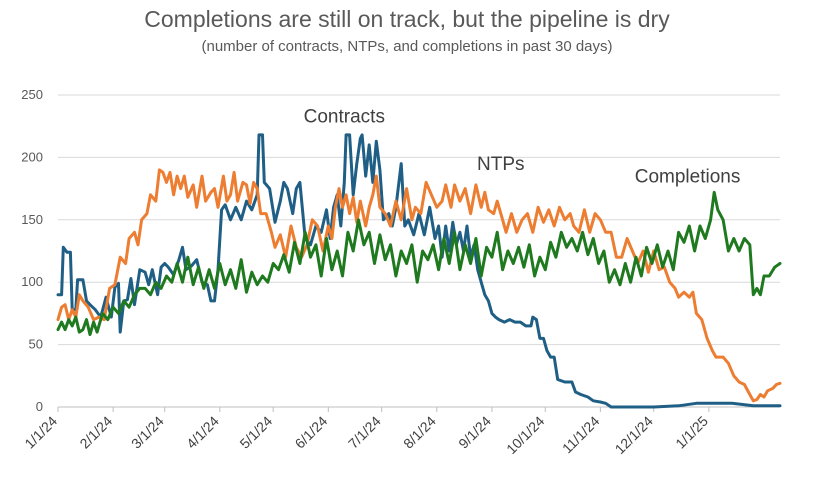 The image size is (814, 493). What do you see at coordinates (634, 435) in the screenshot?
I see `x-tick-label: 12/1/24` at bounding box center [634, 435].